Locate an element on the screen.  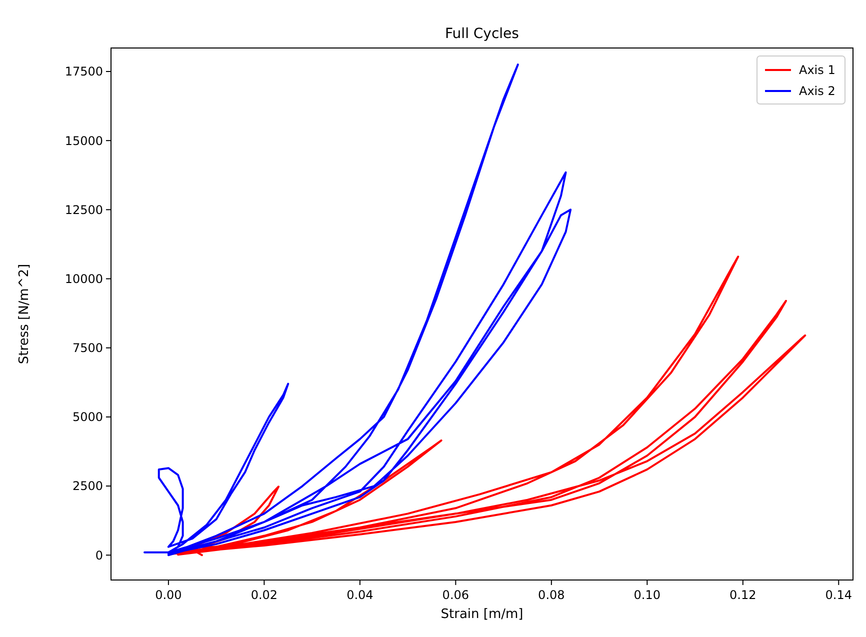
y-tick-label: 5000 is located at coordinates (87, 417).